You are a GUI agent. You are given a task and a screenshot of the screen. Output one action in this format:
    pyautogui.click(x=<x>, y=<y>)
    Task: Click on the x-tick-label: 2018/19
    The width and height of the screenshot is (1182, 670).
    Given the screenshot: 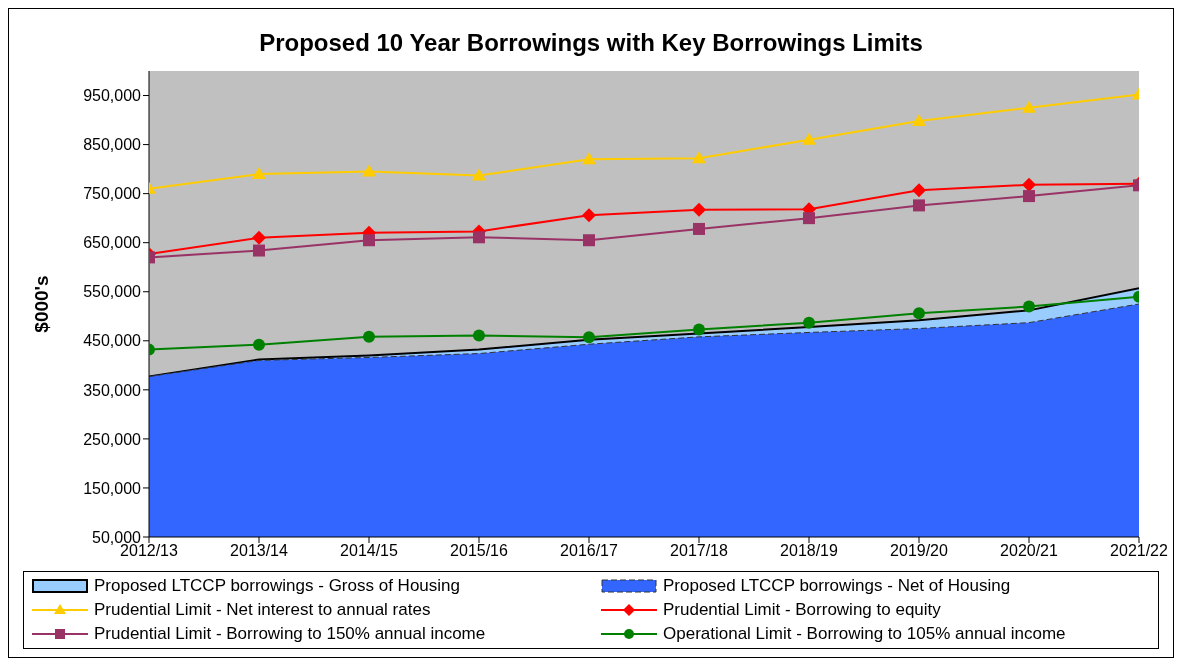 What is the action you would take?
    pyautogui.click(x=809, y=551)
    